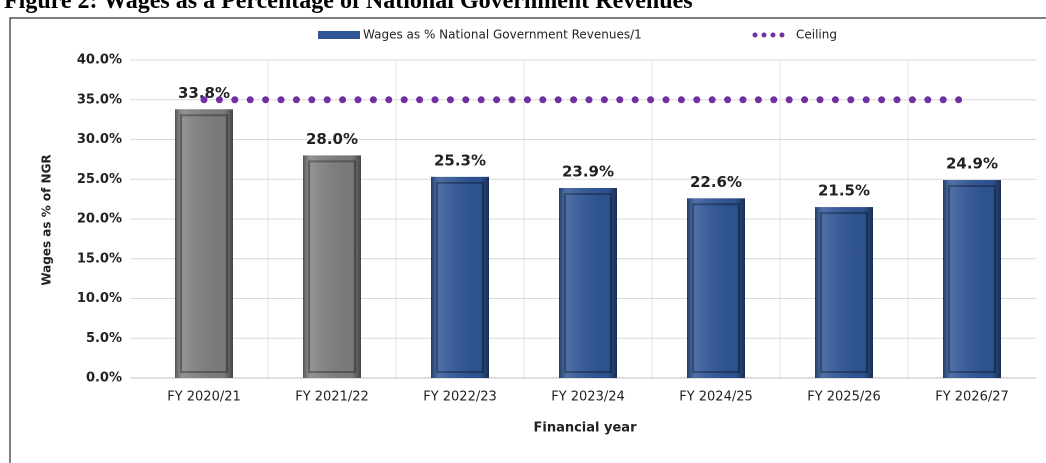 The height and width of the screenshot is (463, 1046). What do you see at coordinates (716, 397) in the screenshot?
I see `x-tick-label: FY 2024/25` at bounding box center [716, 397].